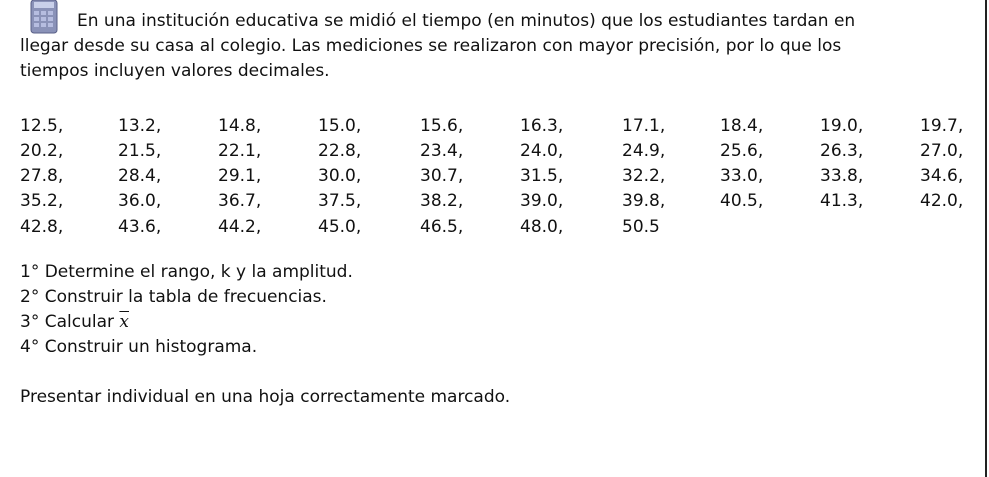 The image size is (989, 477). What do you see at coordinates (442, 227) in the screenshot?
I see `data-value: 46.5,` at bounding box center [442, 227].